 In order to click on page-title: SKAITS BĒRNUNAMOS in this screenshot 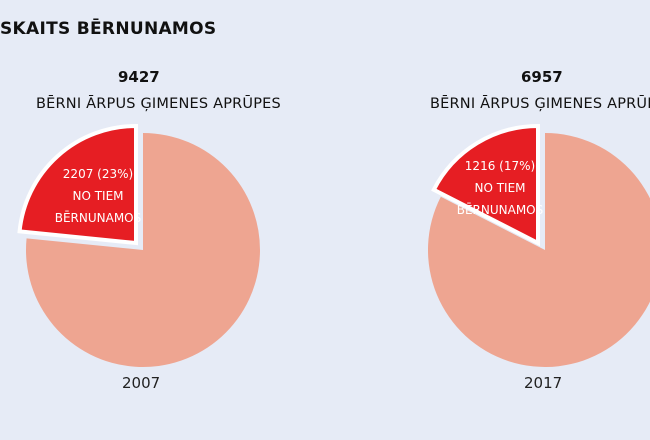, I will do `click(108, 29)`.